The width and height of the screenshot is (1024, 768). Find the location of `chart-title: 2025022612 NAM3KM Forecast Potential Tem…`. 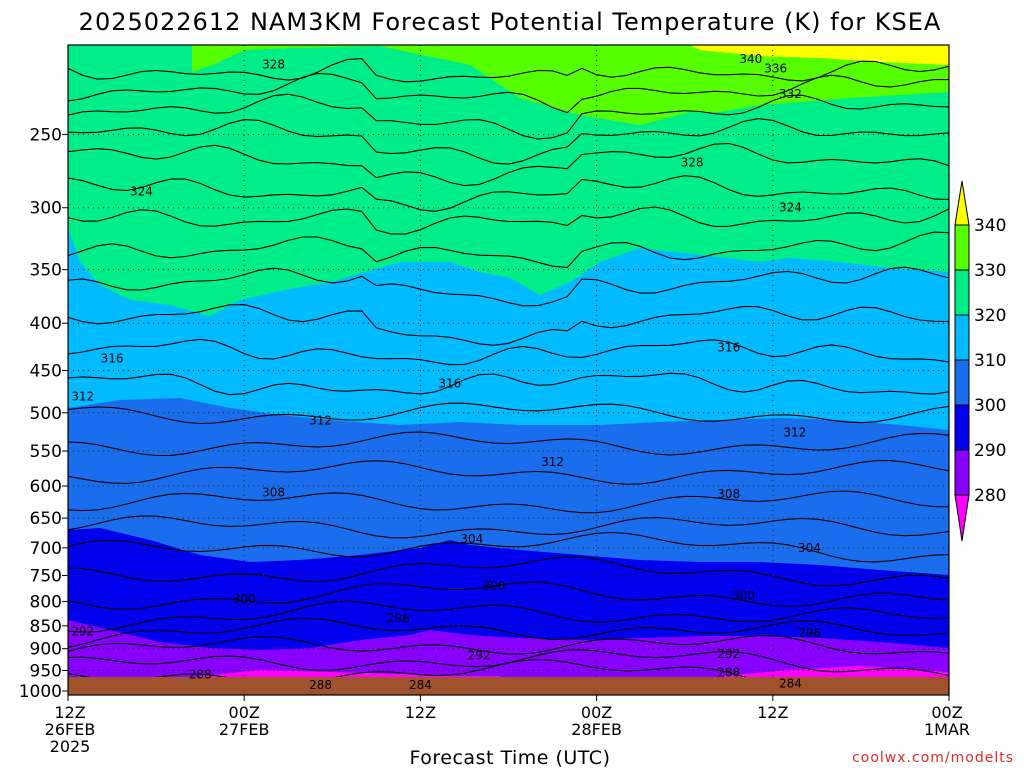

chart-title: 2025022612 NAM3KM Forecast Potential Tem… is located at coordinates (510, 22).